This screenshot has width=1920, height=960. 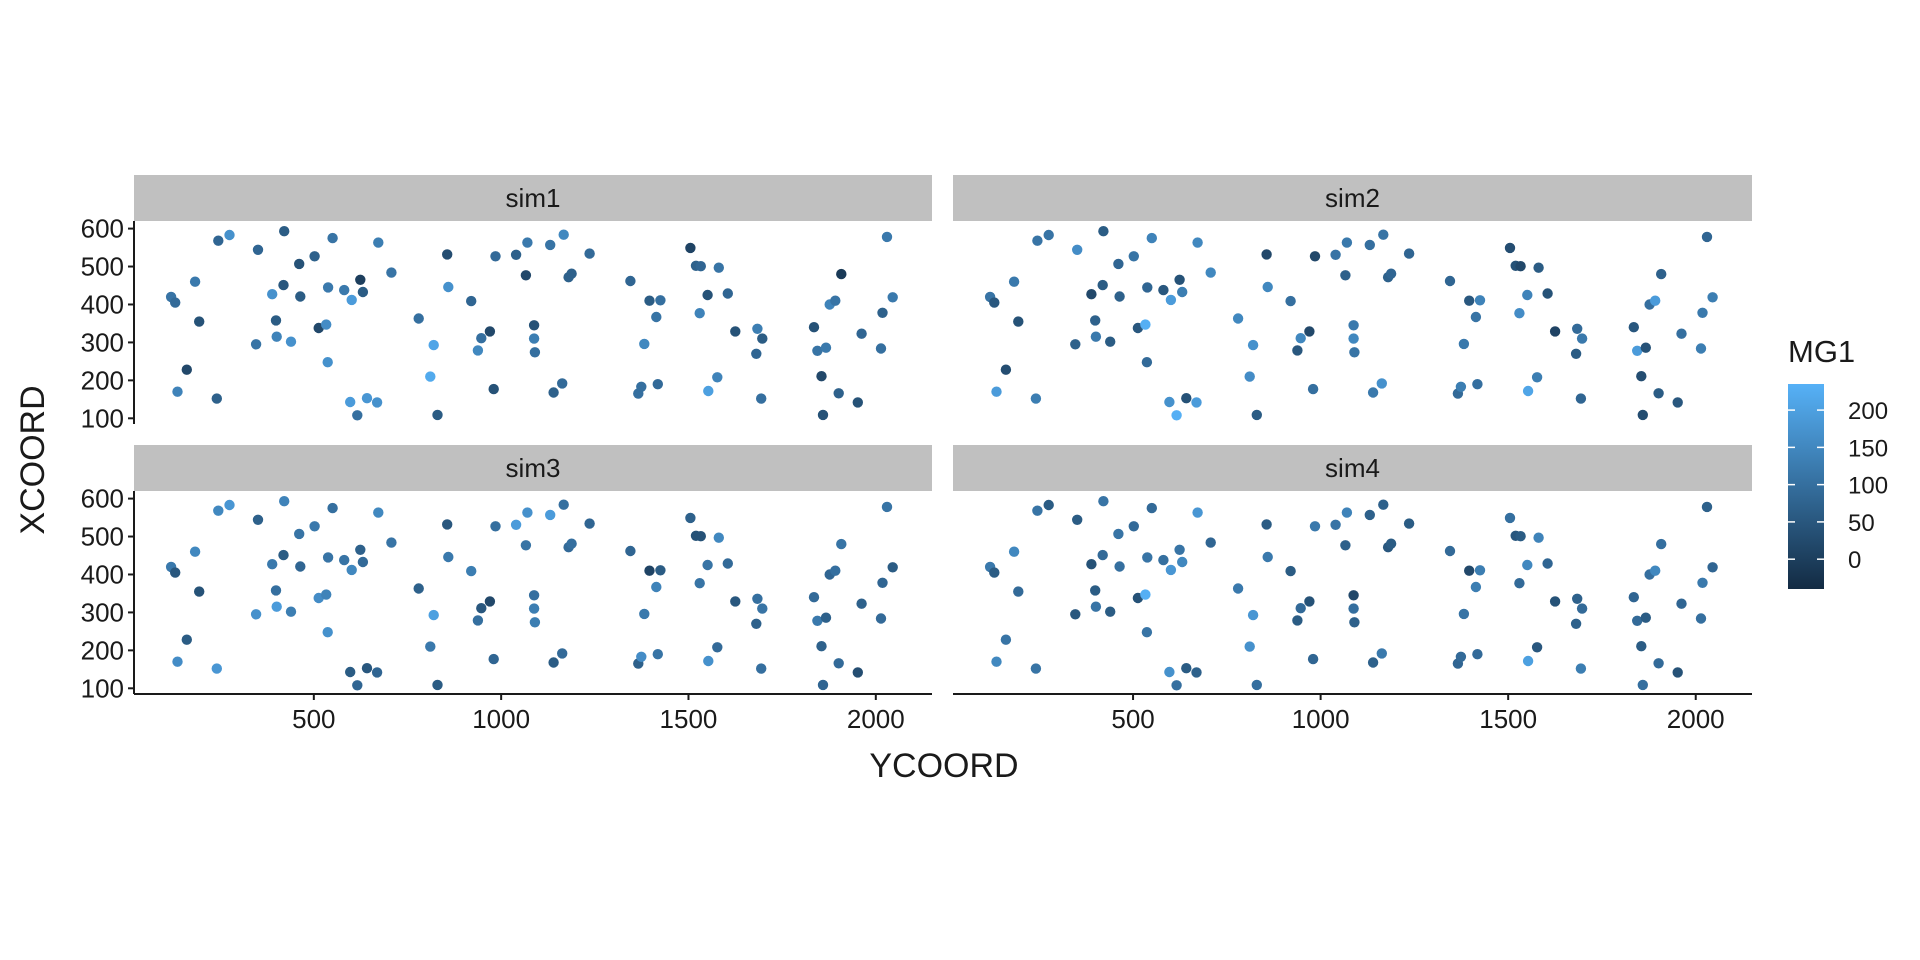 I want to click on panel-sim3: sim3, so click(x=533, y=568).